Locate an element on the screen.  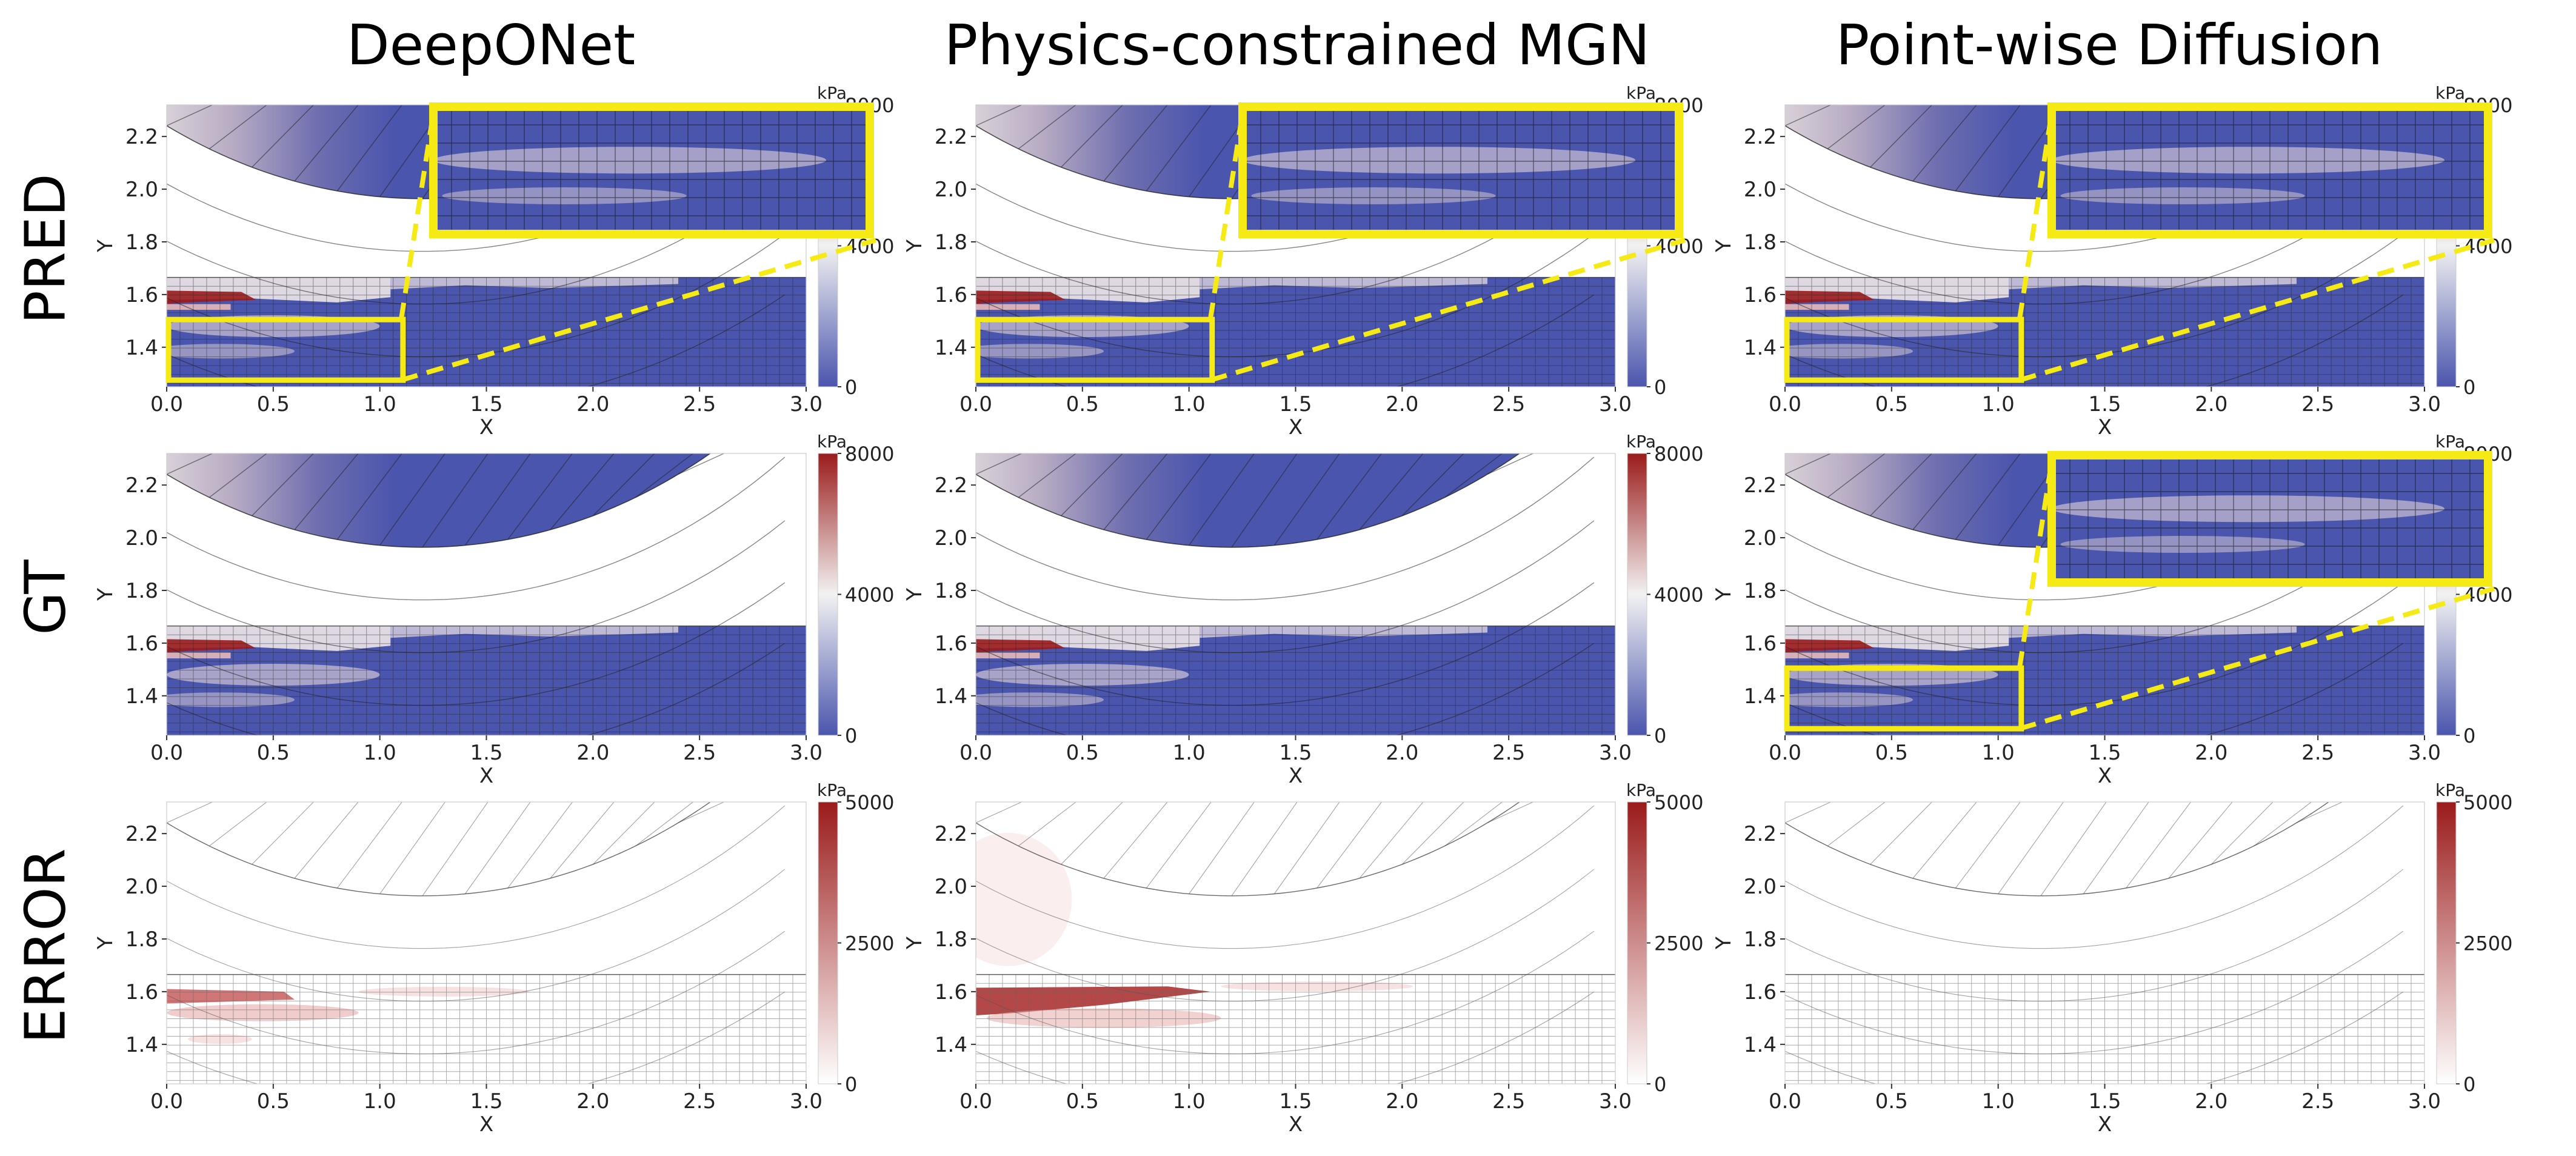
colorbar-tick-label: 4000 is located at coordinates (1679, 246).